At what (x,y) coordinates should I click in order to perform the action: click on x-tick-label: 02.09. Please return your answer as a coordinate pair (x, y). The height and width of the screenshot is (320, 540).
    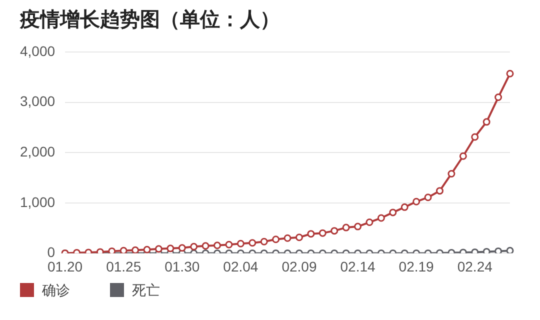
    Looking at the image, I should click on (299, 266).